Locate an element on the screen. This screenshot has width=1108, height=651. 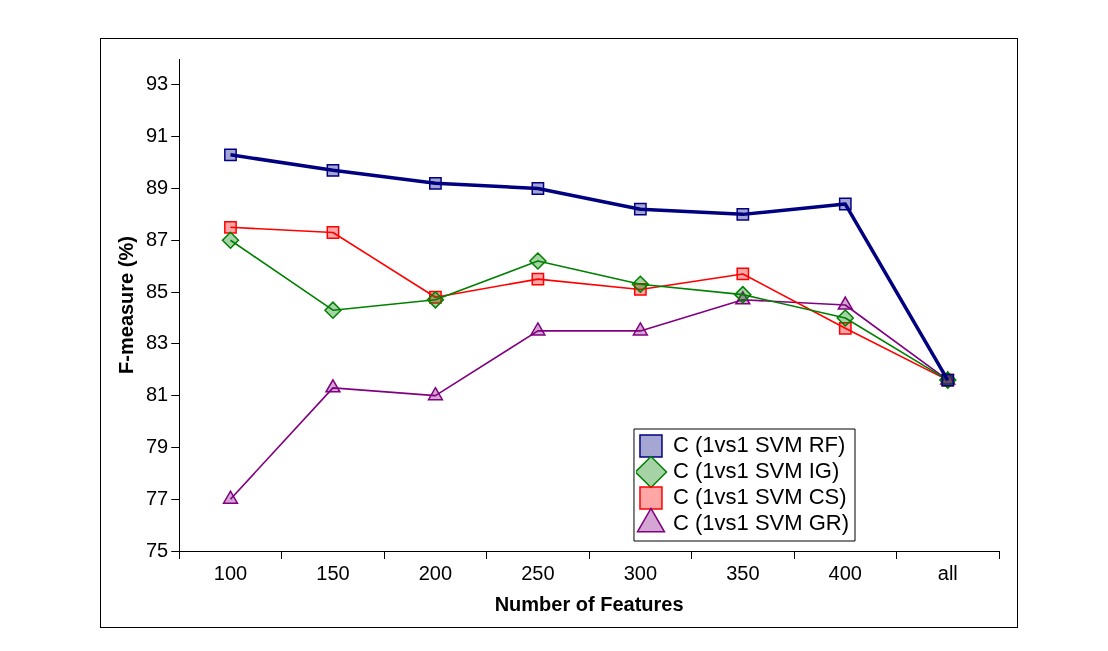
y-tick-label: 77 is located at coordinates (157, 497).